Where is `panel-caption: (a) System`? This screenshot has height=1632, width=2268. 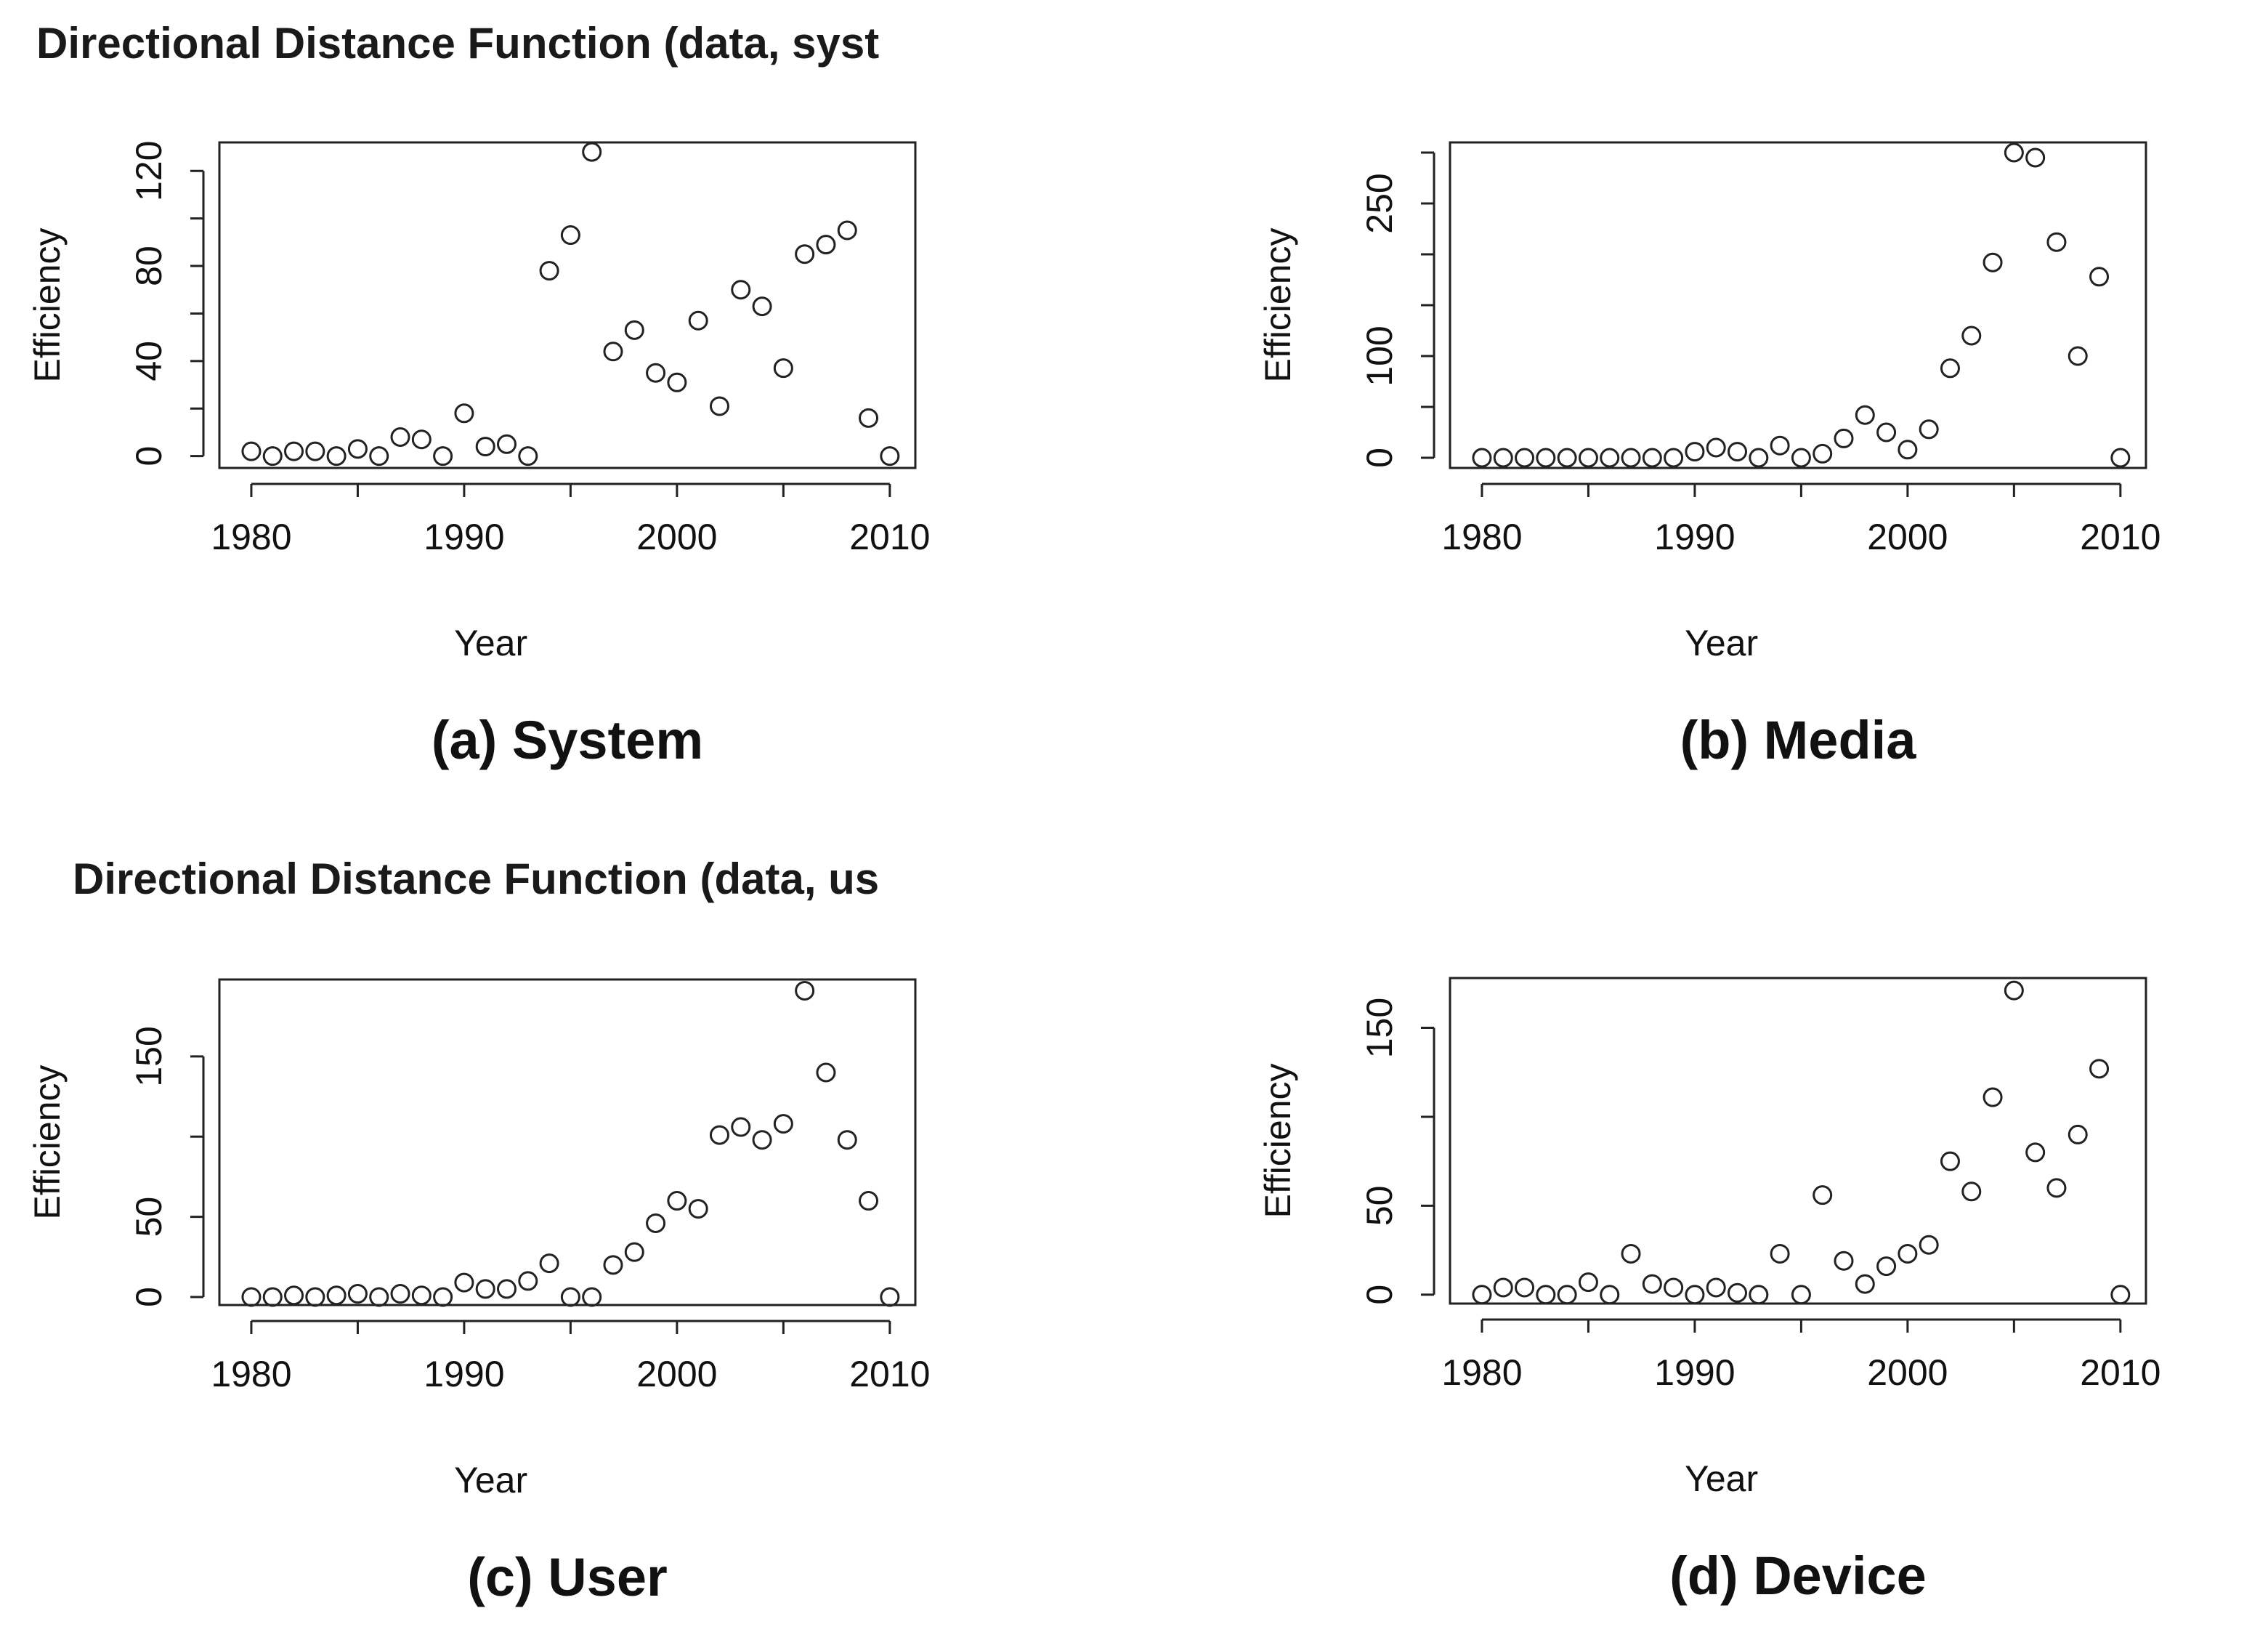 panel-caption: (a) System is located at coordinates (567, 740).